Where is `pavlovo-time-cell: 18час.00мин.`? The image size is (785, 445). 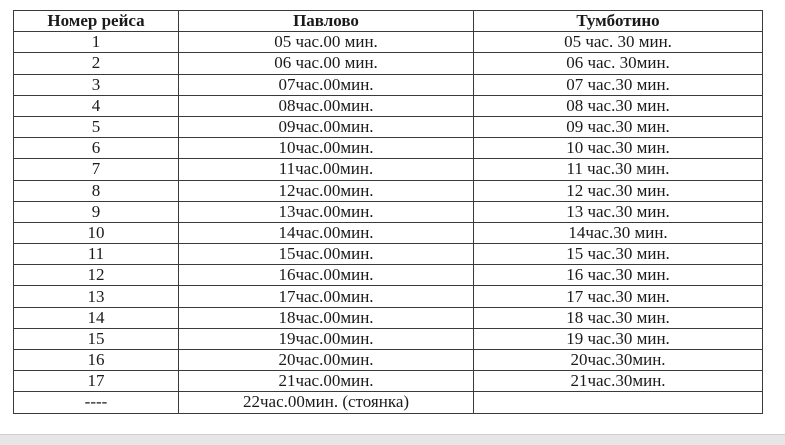
pavlovo-time-cell: 18час.00мин. is located at coordinates (326, 317).